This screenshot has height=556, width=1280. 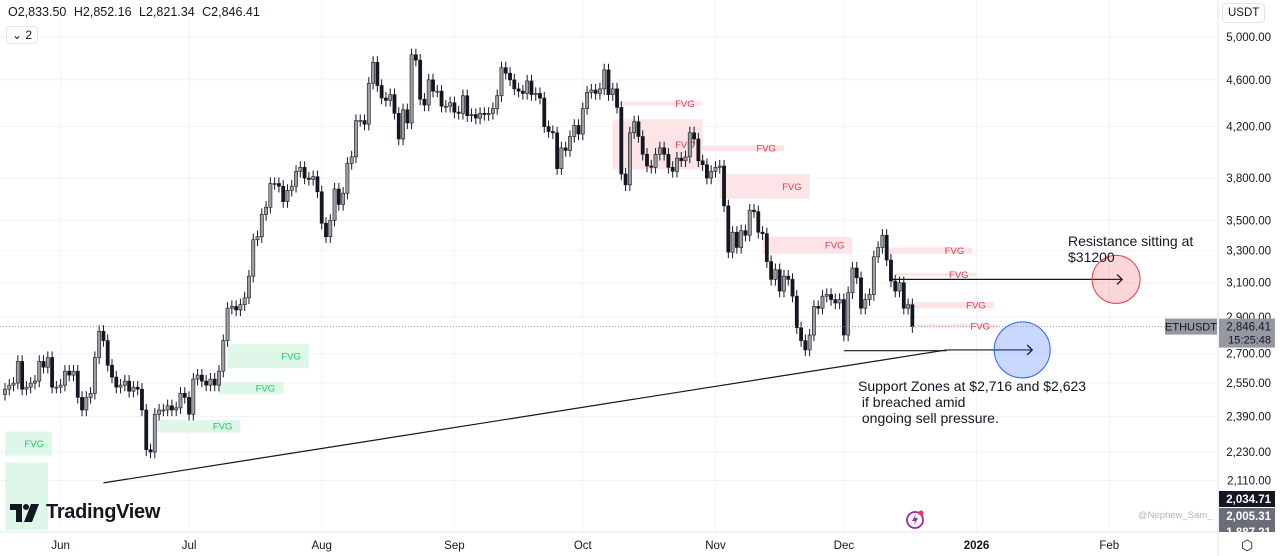 I want to click on currency-selector: USDT, so click(x=1244, y=13).